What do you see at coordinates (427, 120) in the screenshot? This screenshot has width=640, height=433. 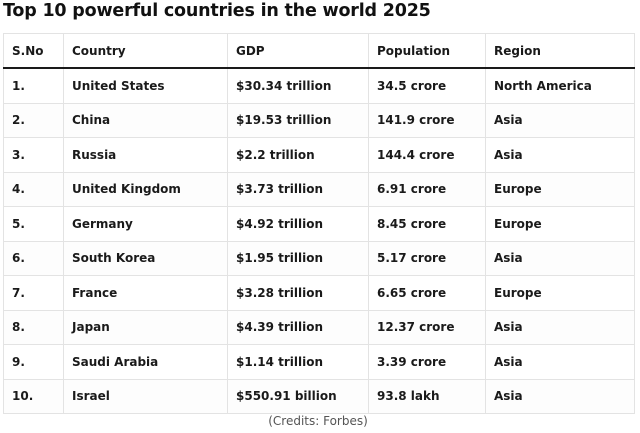 I see `cell-population: 141.9 crore` at bounding box center [427, 120].